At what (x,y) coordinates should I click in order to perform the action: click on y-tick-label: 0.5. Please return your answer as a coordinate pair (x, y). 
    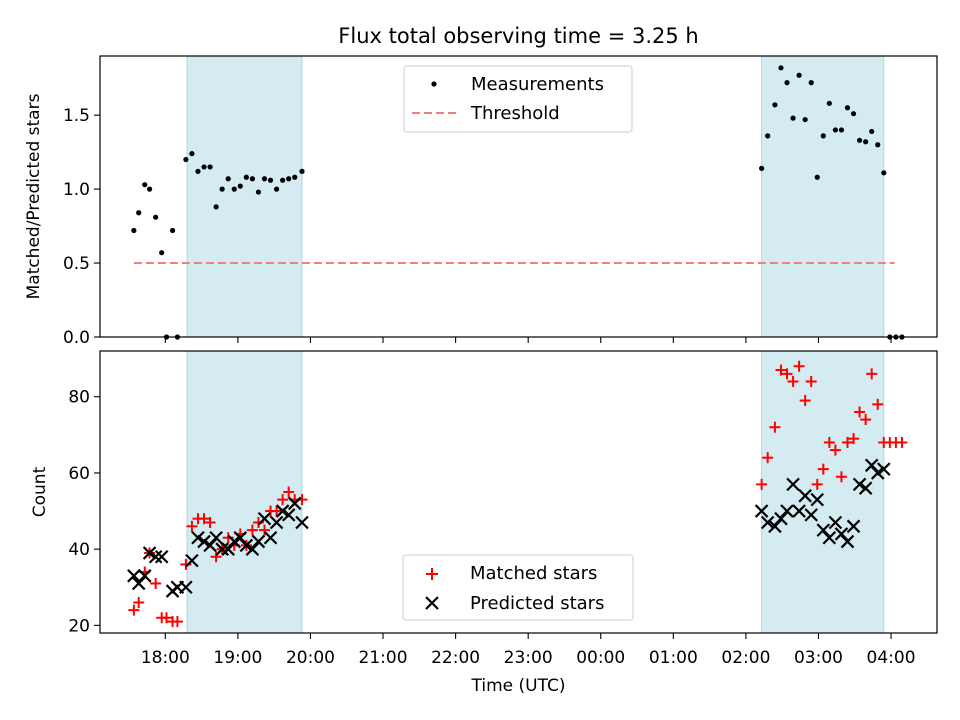
    Looking at the image, I should click on (76, 264).